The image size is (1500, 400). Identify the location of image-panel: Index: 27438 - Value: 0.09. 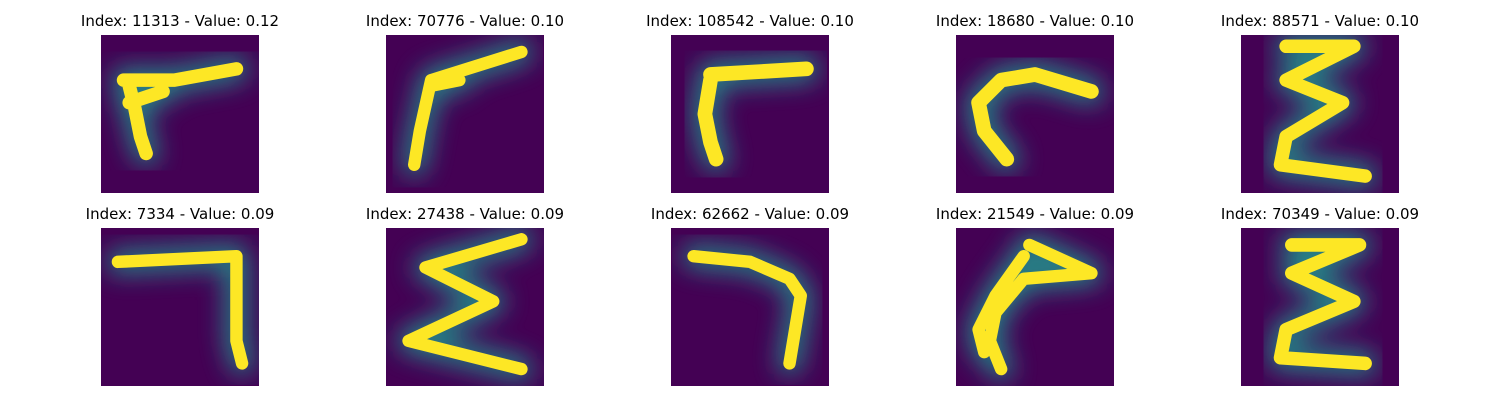
(465, 300).